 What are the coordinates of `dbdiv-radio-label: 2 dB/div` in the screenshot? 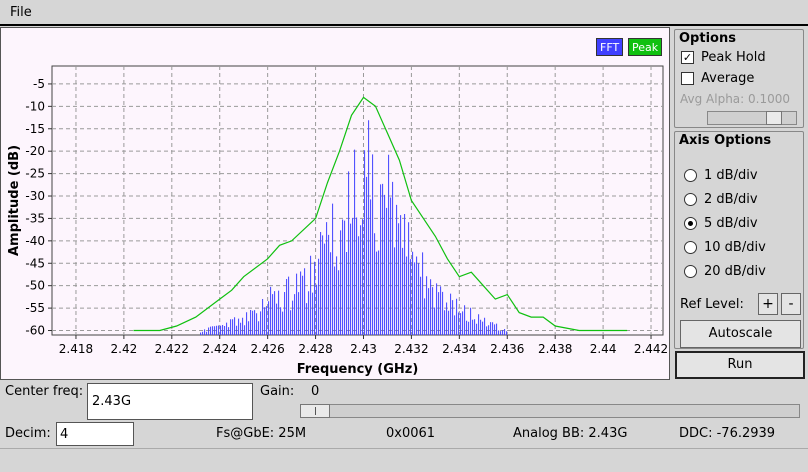 It's located at (731, 199).